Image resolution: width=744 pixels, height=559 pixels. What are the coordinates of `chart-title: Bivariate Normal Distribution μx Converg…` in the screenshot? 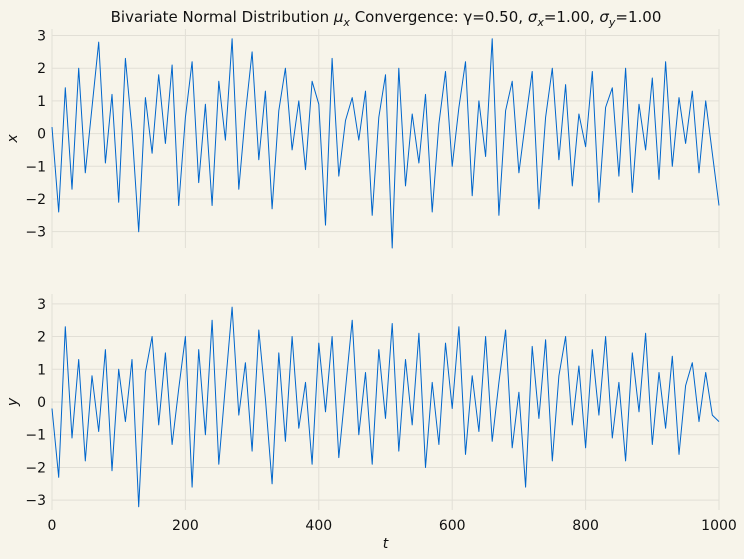 It's located at (386, 18).